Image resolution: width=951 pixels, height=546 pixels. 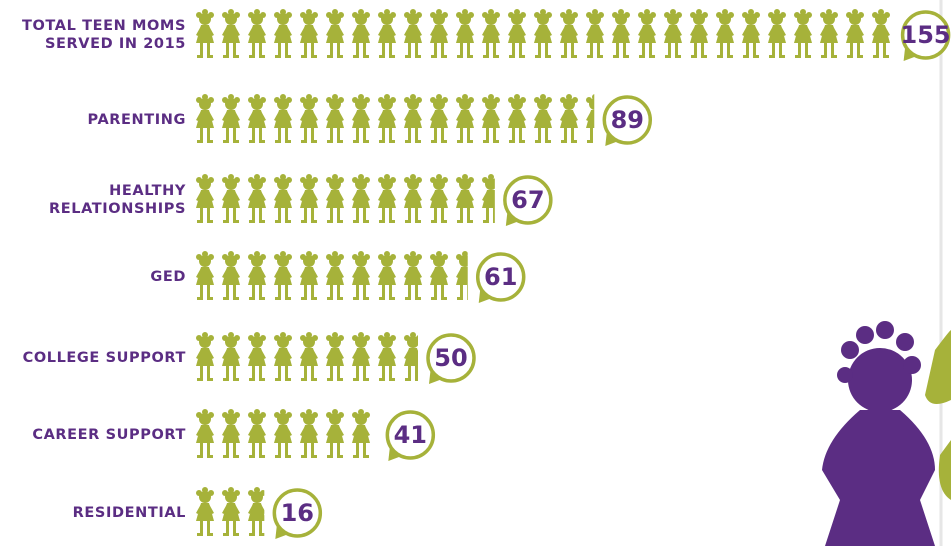 I want to click on value-pin: 61, so click(x=500, y=277).